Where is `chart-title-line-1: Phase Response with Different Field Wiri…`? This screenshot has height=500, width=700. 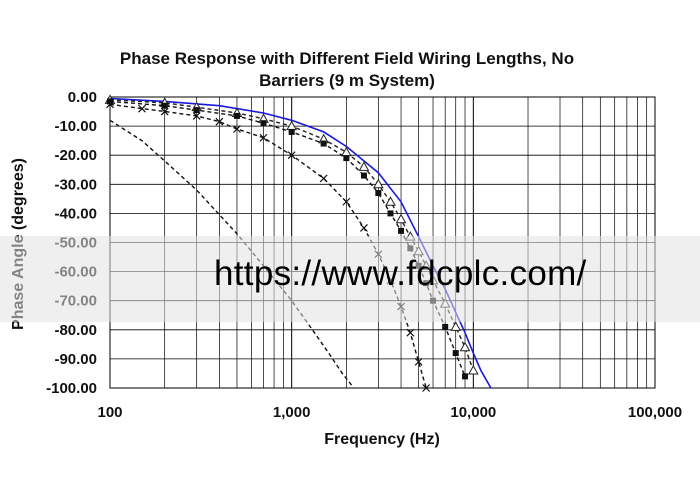
chart-title-line-1: Phase Response with Different Field Wiri… is located at coordinates (347, 58).